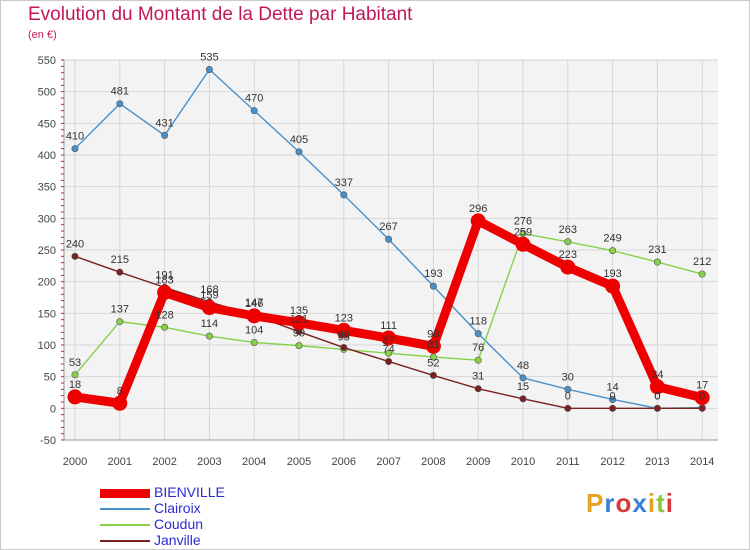  I want to click on data-label-janville: 191, so click(164, 275).